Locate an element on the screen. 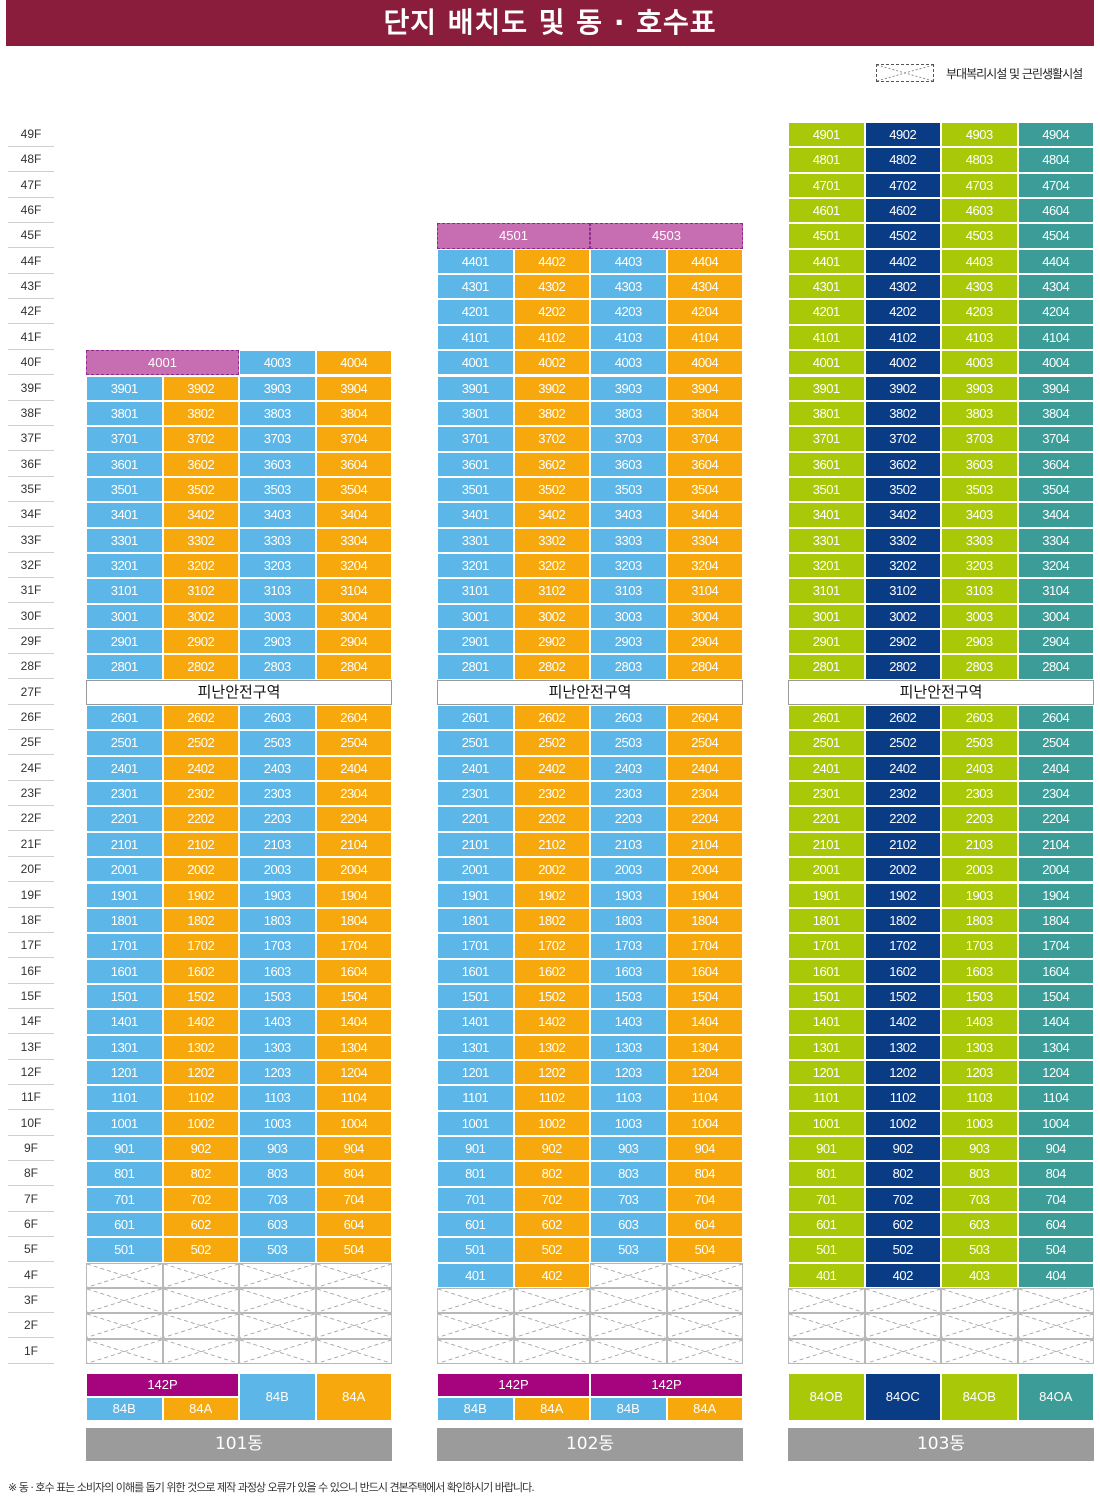 This screenshot has width=1100, height=1509. unit-cell: 2301 is located at coordinates (124, 794).